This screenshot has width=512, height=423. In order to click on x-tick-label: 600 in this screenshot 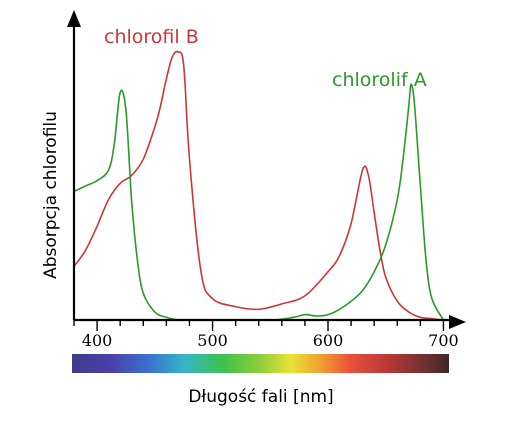, I will do `click(328, 340)`.